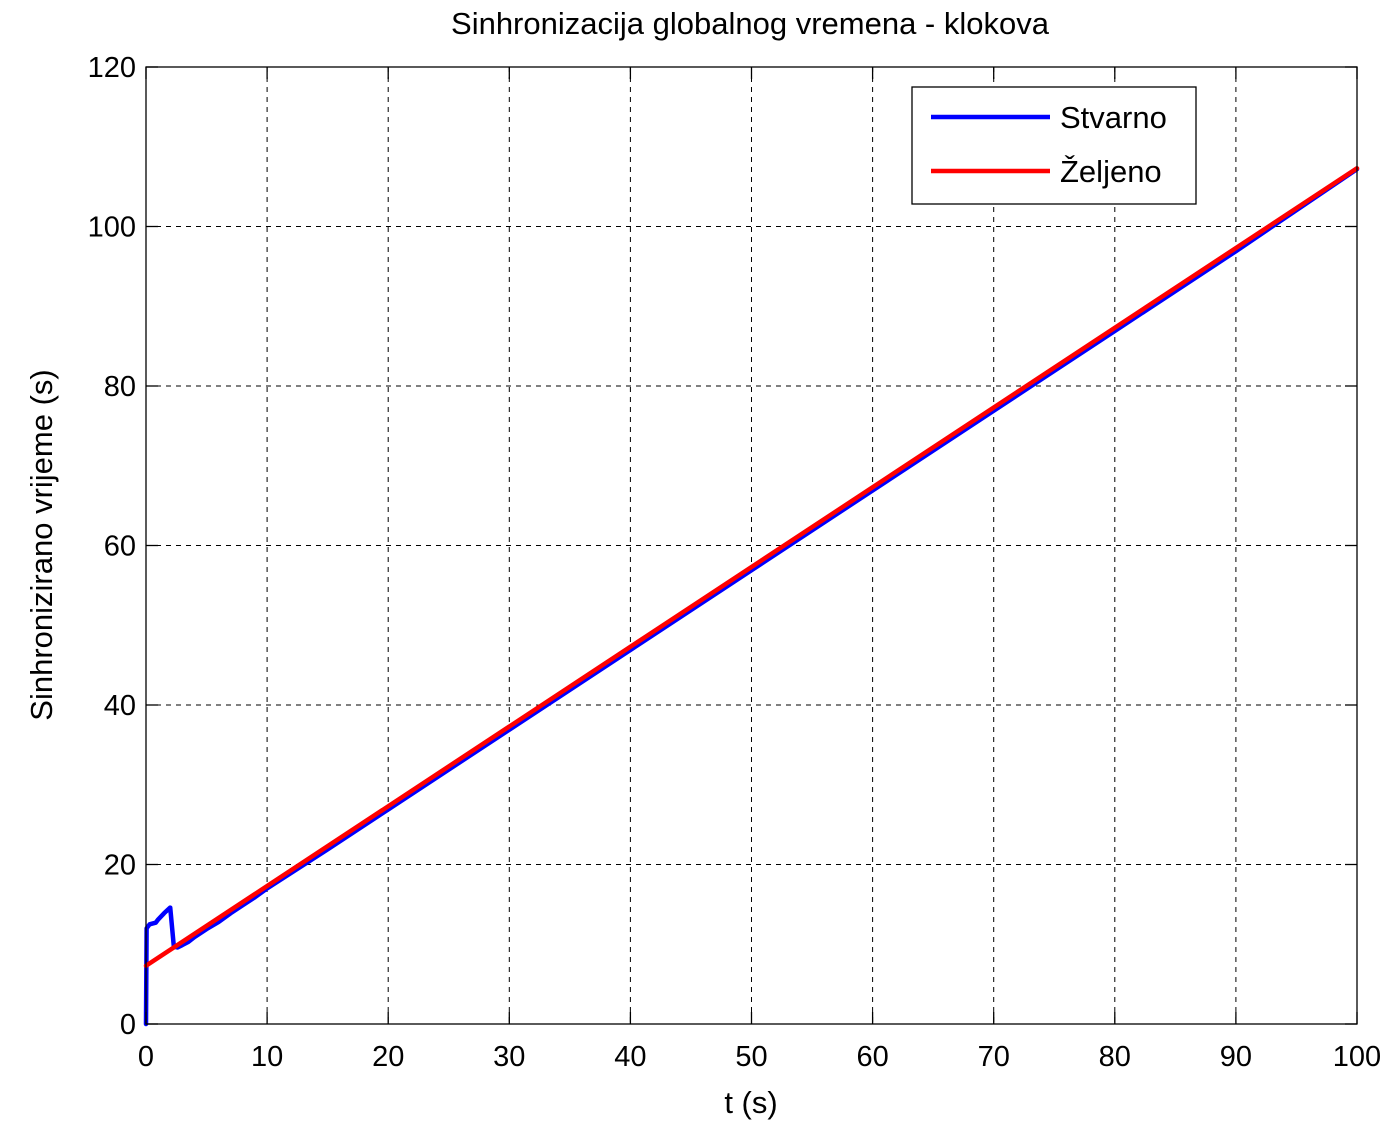 The height and width of the screenshot is (1123, 1393). Describe the element at coordinates (112, 68) in the screenshot. I see `y-tick-label: 120` at that location.